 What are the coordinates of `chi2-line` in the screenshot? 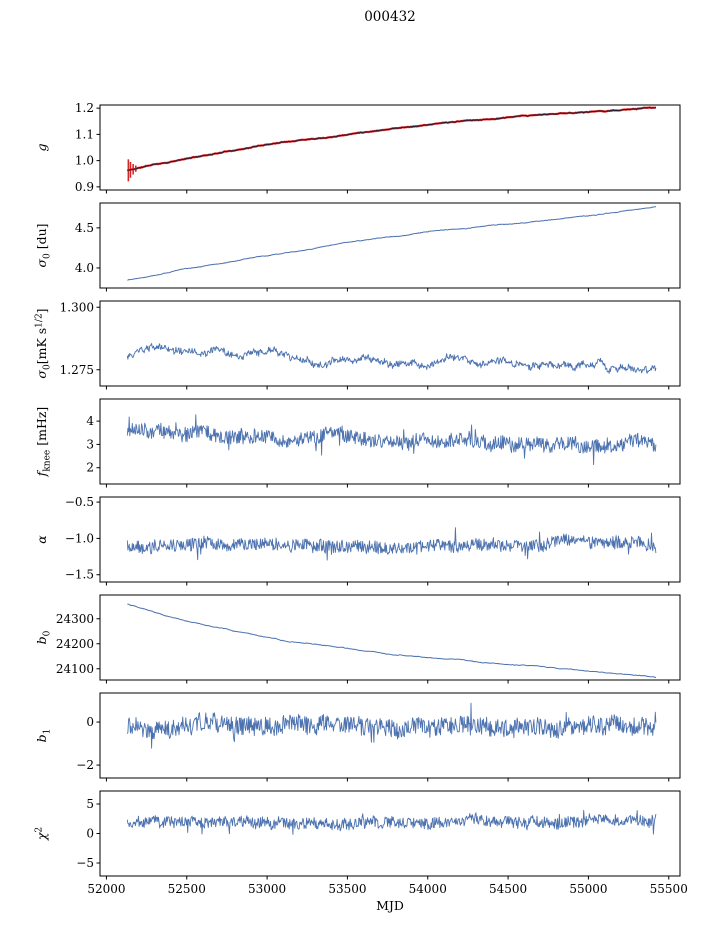 It's located at (391, 822).